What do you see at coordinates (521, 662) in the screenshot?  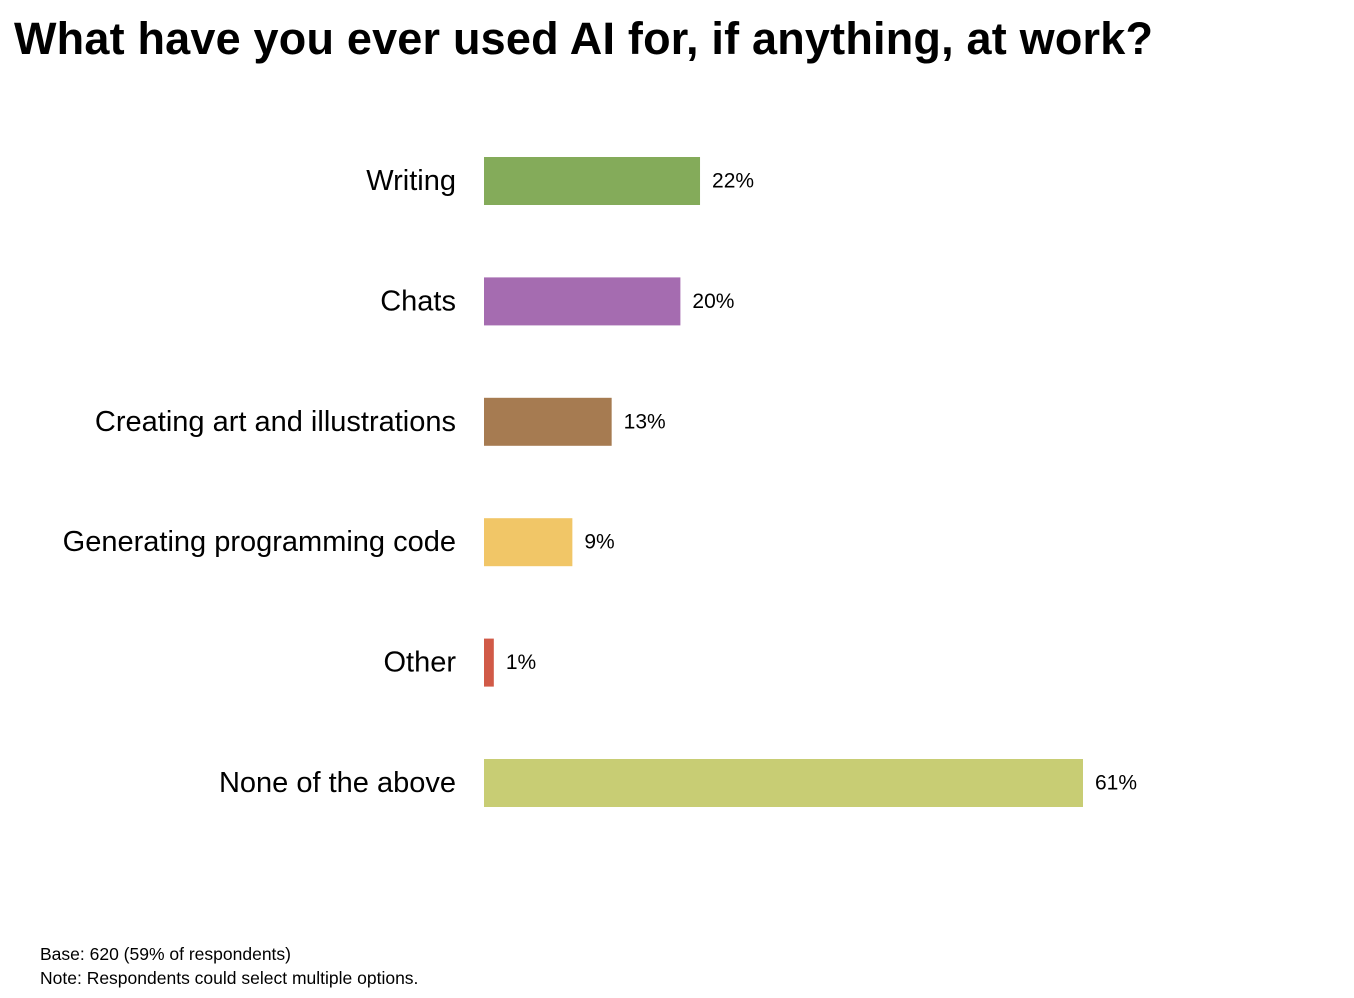 I see `value-label-other: 1%` at bounding box center [521, 662].